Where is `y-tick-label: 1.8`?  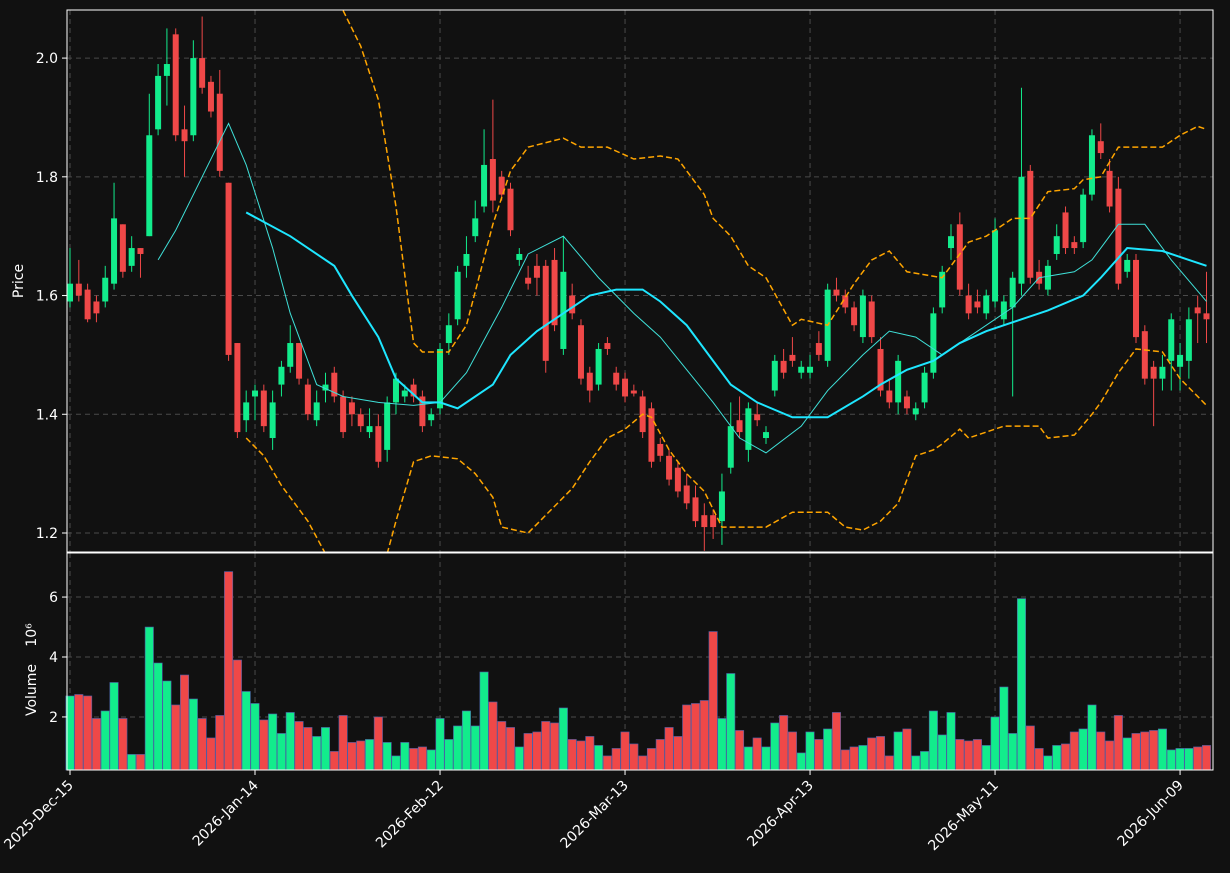
y-tick-label: 1.8 is located at coordinates (47, 178).